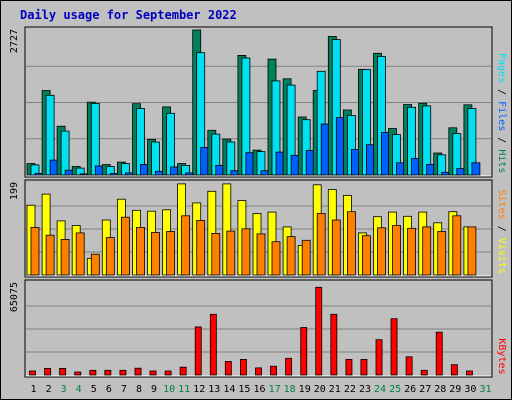 Image resolution: width=512 pixels, height=400 pixels. What do you see at coordinates (501, 229) in the screenshot?
I see `visits-panel-series-label-part-1: /` at bounding box center [501, 229].